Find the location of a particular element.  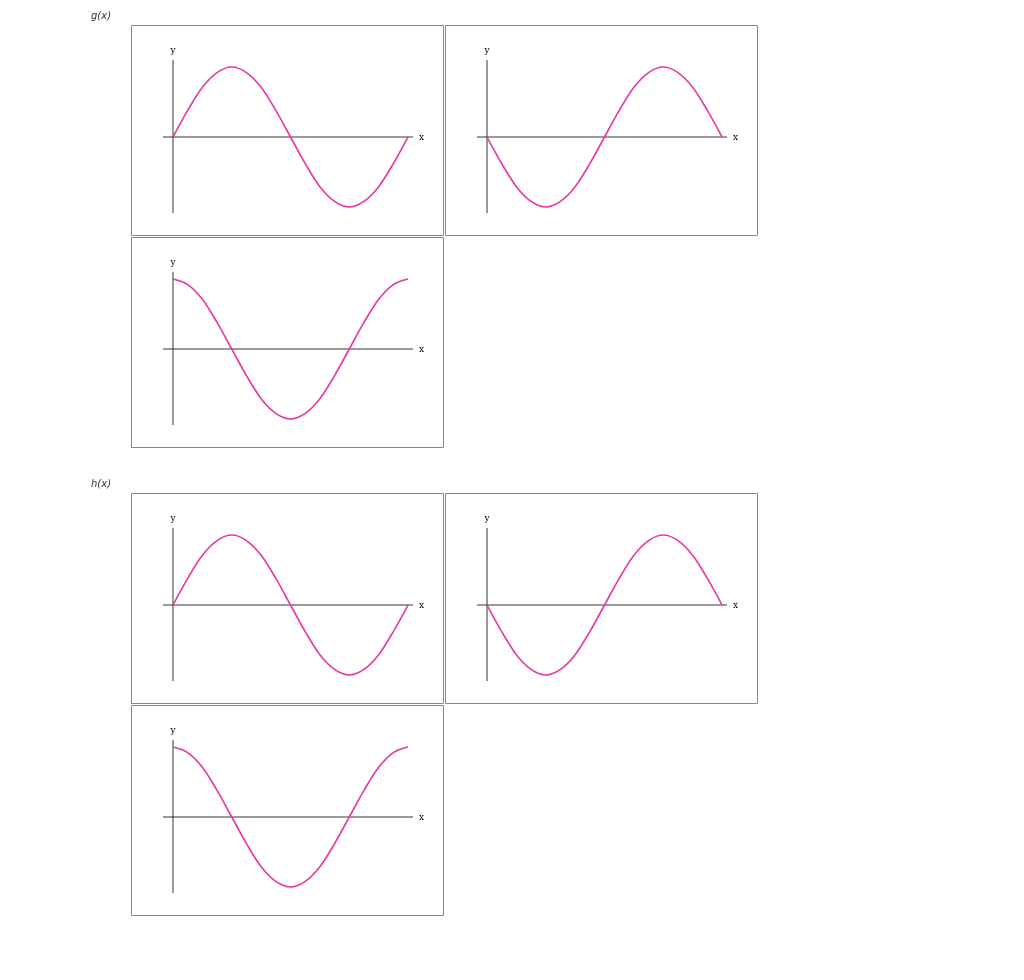

chart-title: h(x) is located at coordinates (101, 483).